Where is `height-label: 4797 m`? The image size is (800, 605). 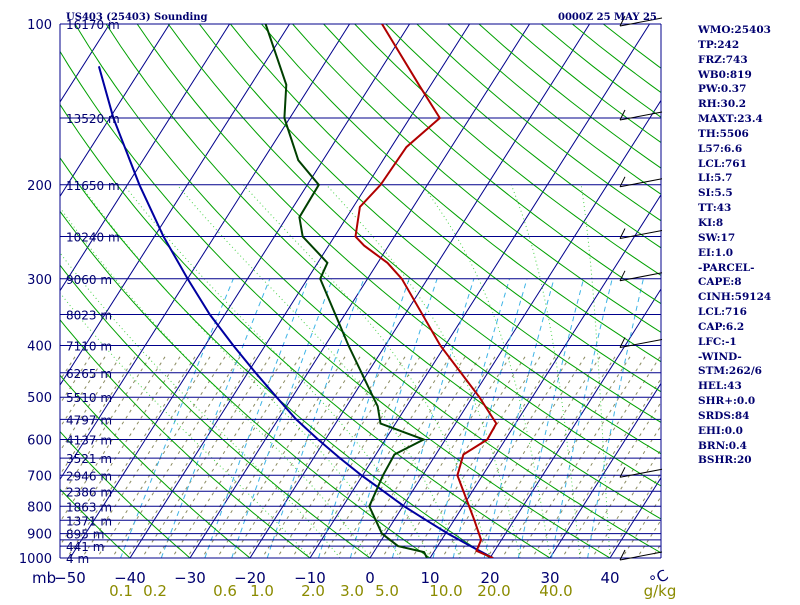
height-label: 4797 m is located at coordinates (89, 420).